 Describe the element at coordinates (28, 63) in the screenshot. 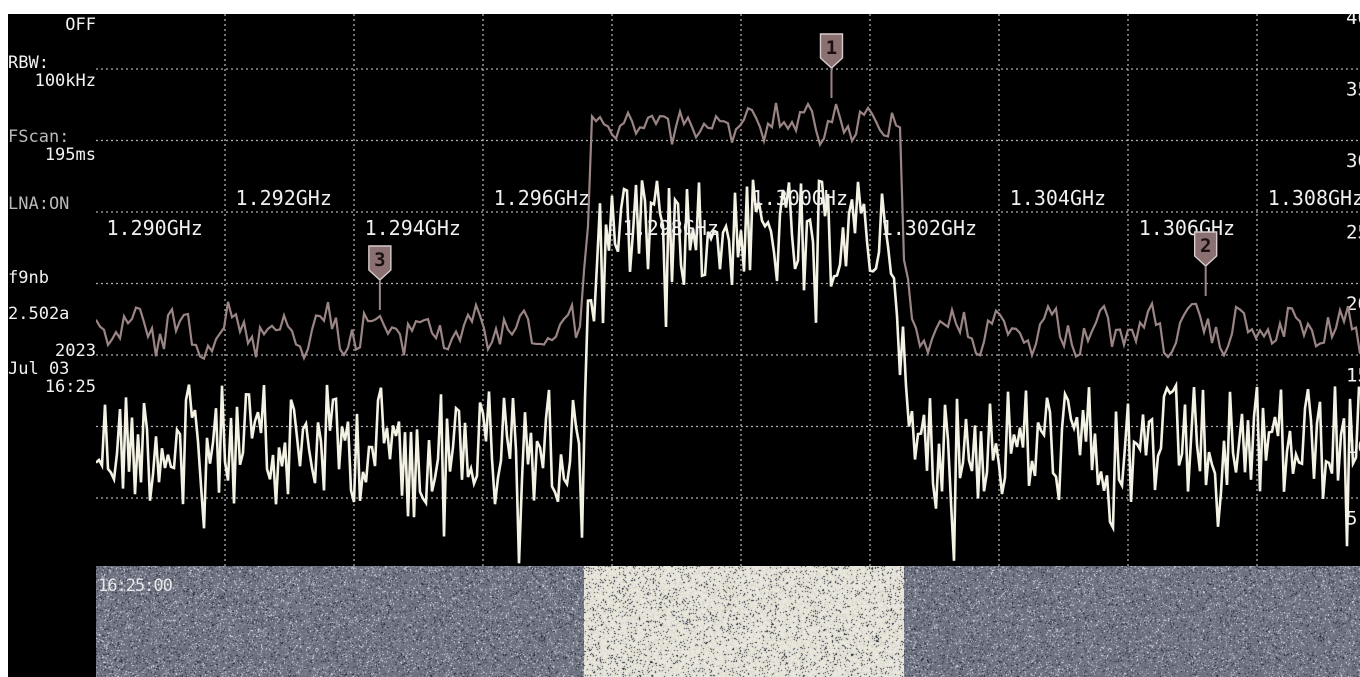

I see `rbw-label: RBW:` at that location.